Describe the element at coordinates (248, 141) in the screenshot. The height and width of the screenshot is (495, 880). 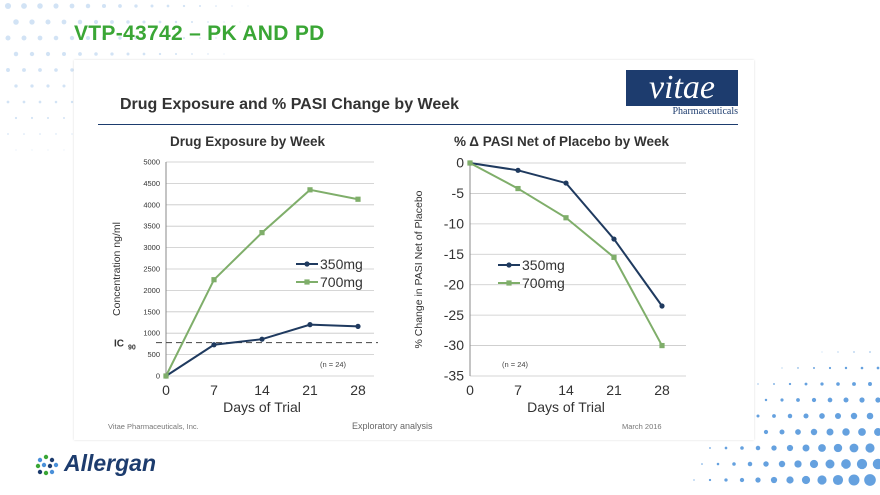
I see `left-chart-title: Drug Exposure by Week` at that location.